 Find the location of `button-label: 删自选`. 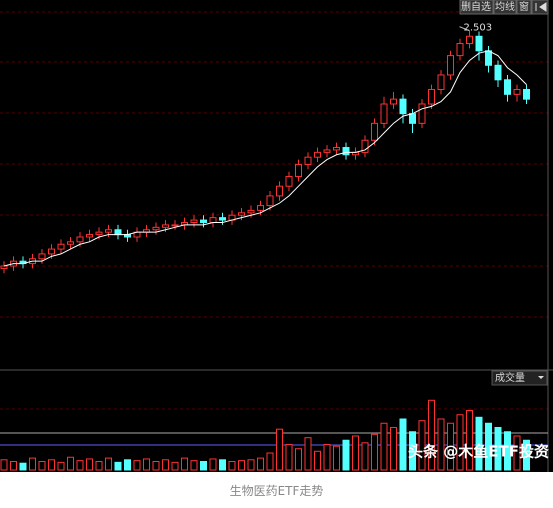

button-label: 删自选 is located at coordinates (476, 6).